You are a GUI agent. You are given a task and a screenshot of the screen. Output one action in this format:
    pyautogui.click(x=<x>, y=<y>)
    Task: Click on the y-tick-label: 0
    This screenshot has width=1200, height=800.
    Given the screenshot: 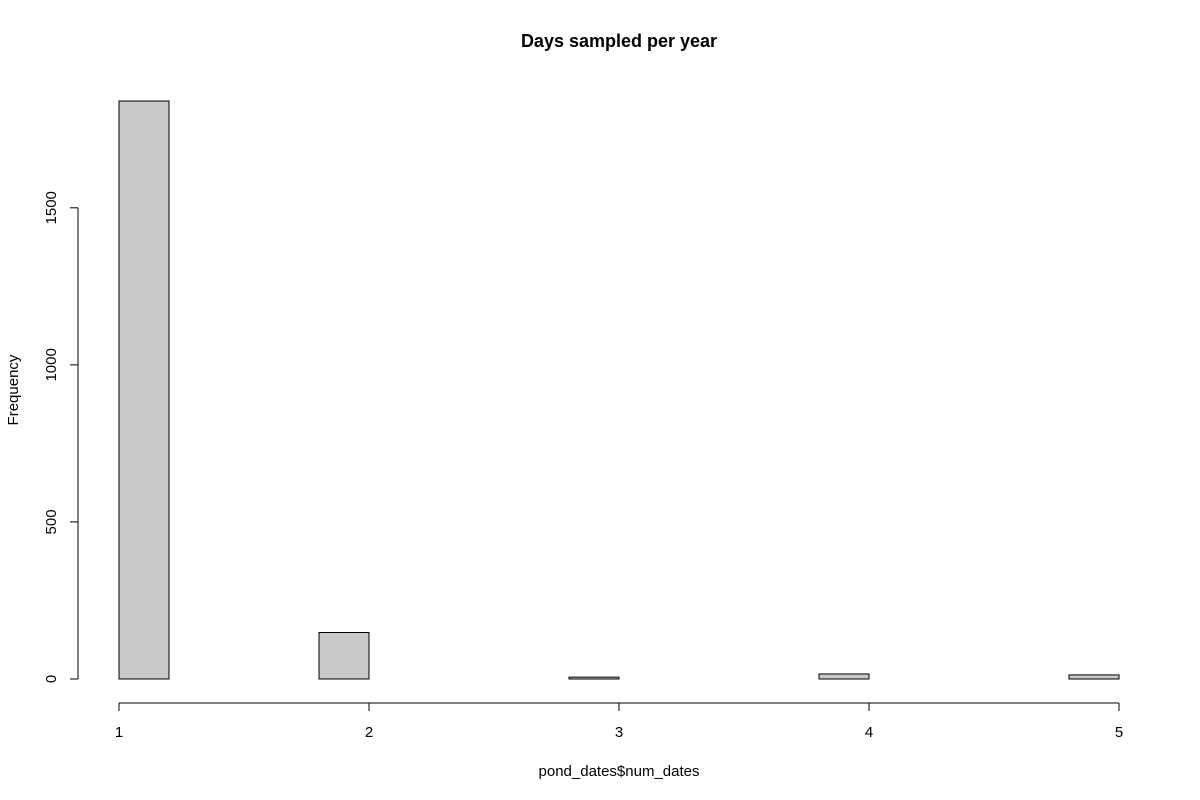 What is the action you would take?
    pyautogui.click(x=51, y=679)
    